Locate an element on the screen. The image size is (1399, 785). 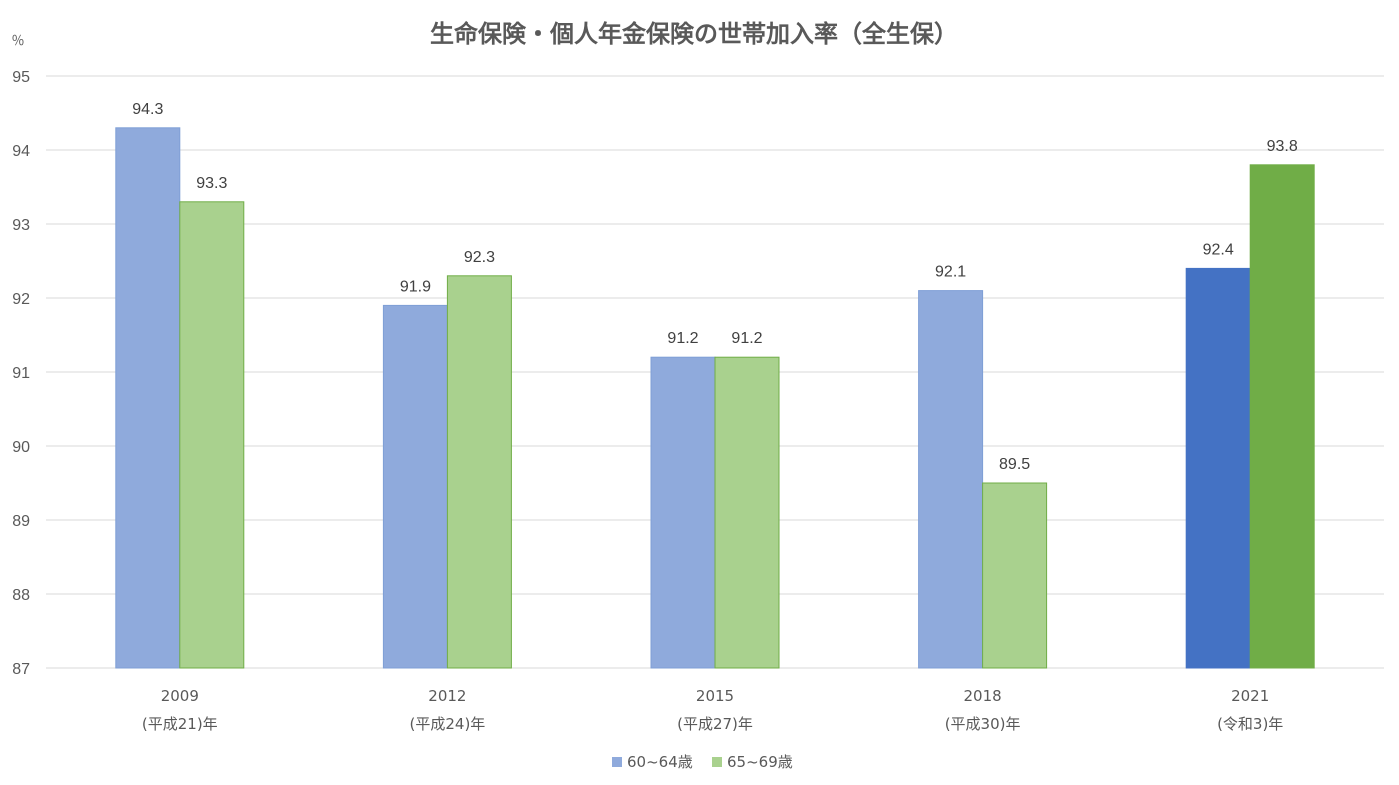
y-tick-label: 91 is located at coordinates (21, 373).